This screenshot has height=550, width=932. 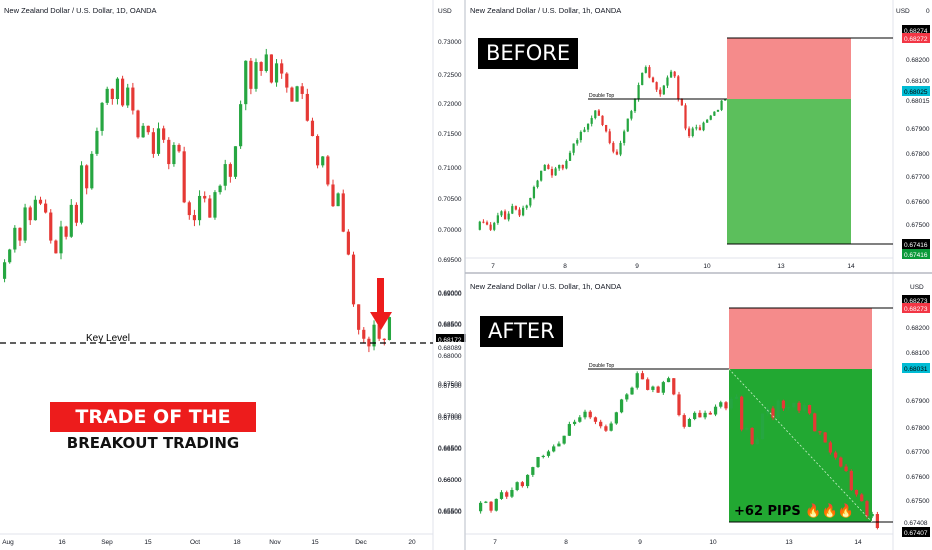 What do you see at coordinates (450, 168) in the screenshot?
I see `y-tick-label: 0.71000` at bounding box center [450, 168].